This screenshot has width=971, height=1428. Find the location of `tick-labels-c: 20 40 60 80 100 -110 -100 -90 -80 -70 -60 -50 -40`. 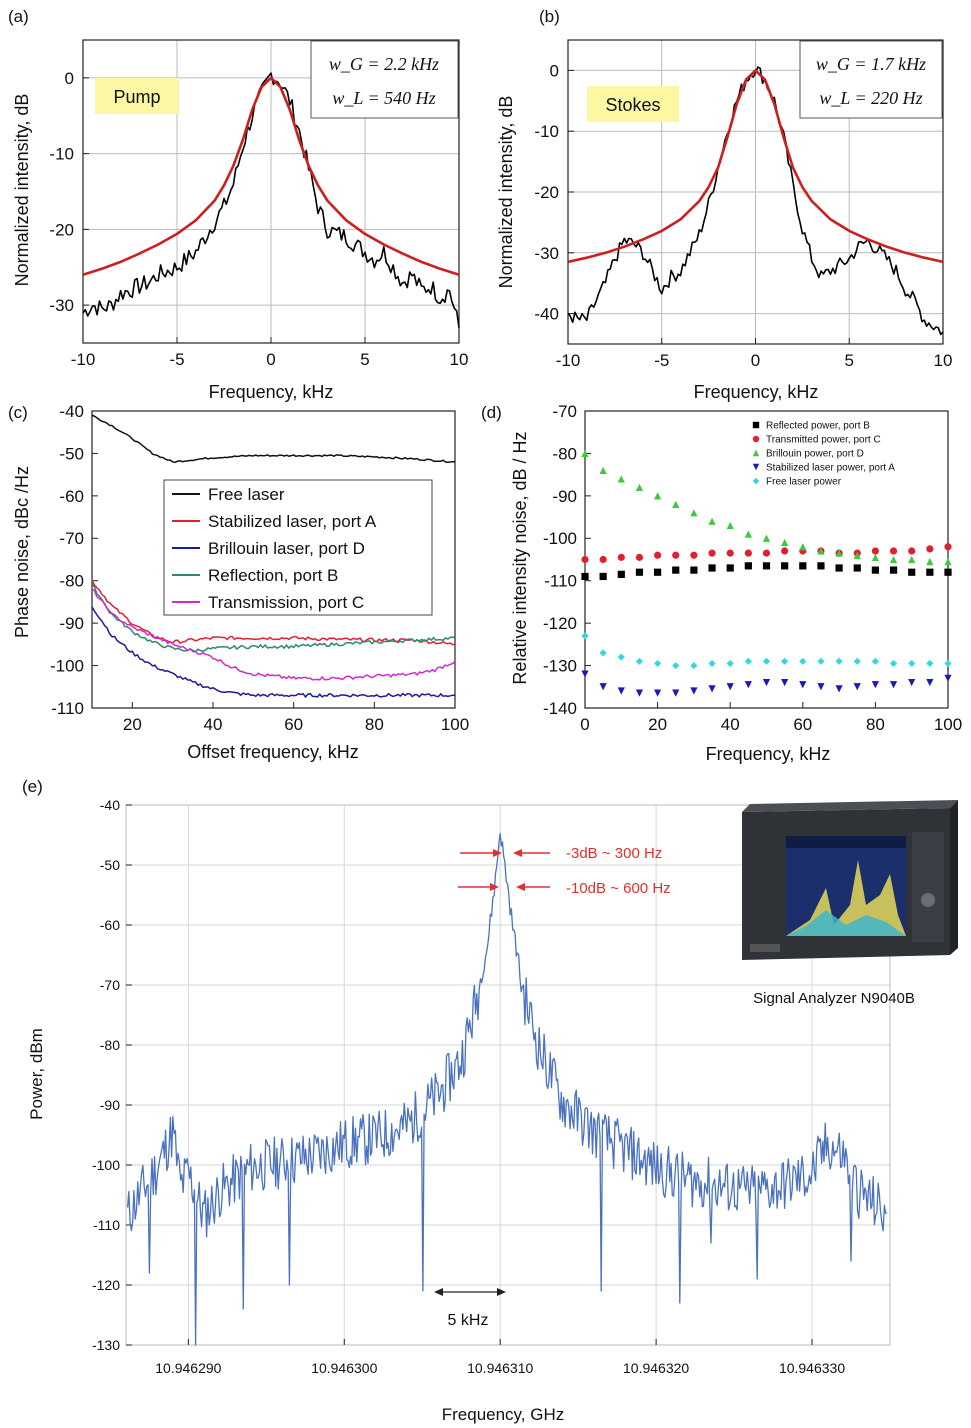

tick-labels-c: 20 40 60 80 100 -110 -100 -90 -80 -70 -60 -50 -40 is located at coordinates (259, 568).